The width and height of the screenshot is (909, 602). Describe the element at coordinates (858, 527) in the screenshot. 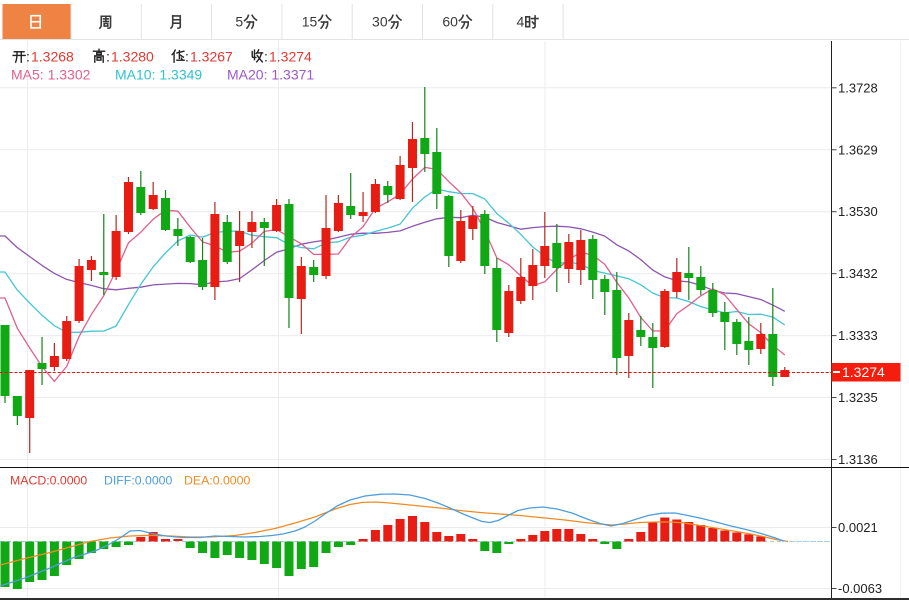

I see `svg-text: 0.0021` at that location.